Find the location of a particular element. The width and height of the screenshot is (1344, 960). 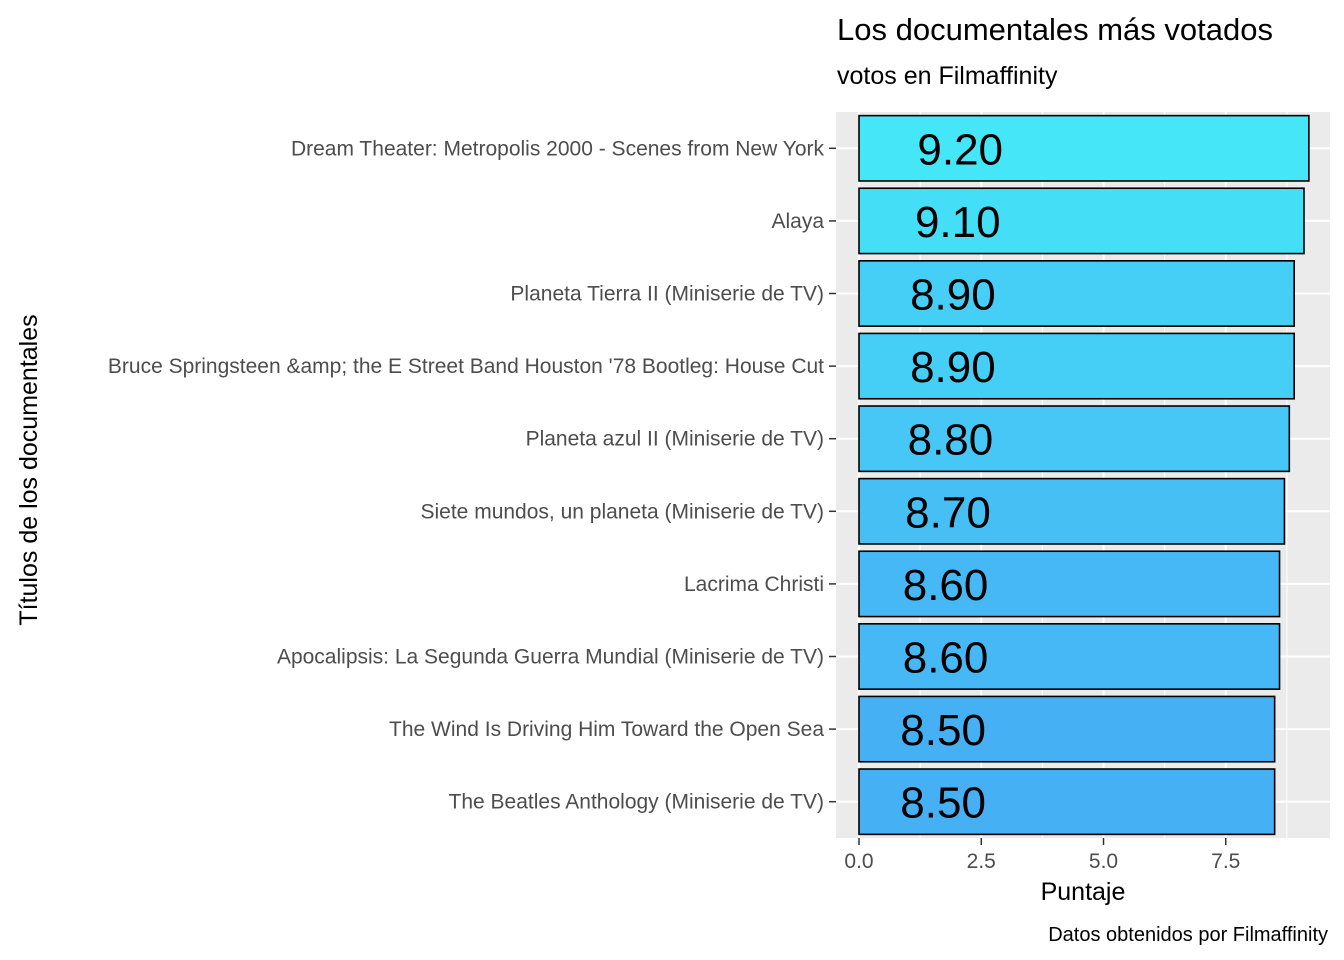

bar-value-label: 8.80 is located at coordinates (951, 440).